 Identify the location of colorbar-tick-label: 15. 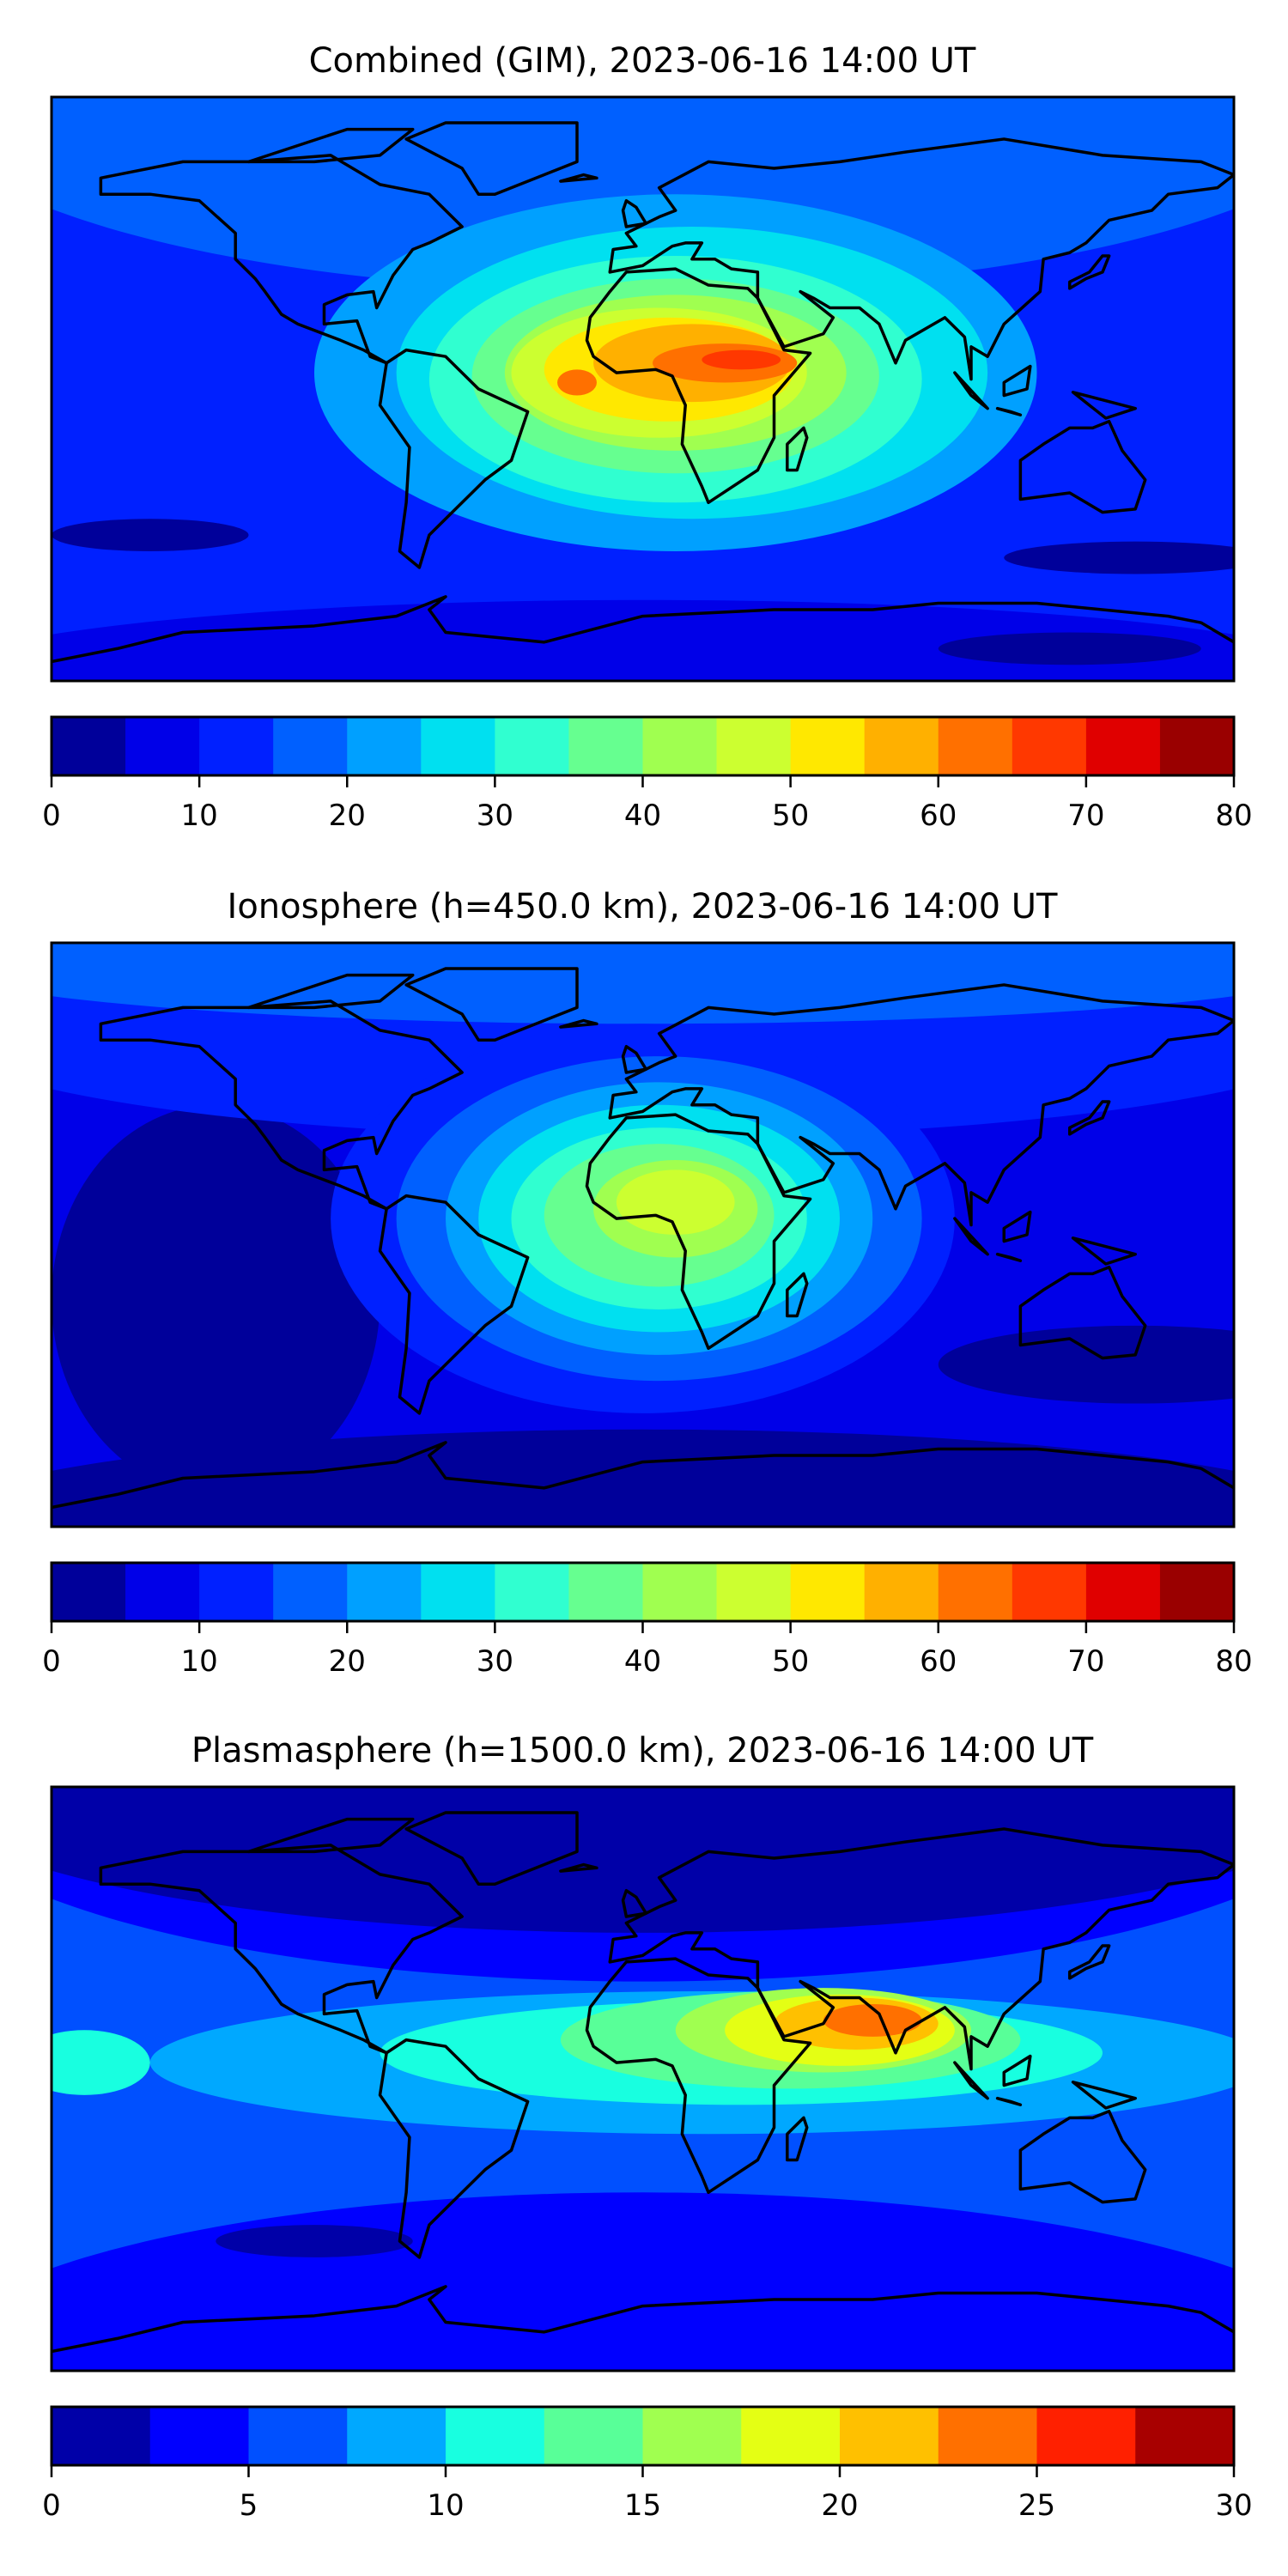
(642, 2506).